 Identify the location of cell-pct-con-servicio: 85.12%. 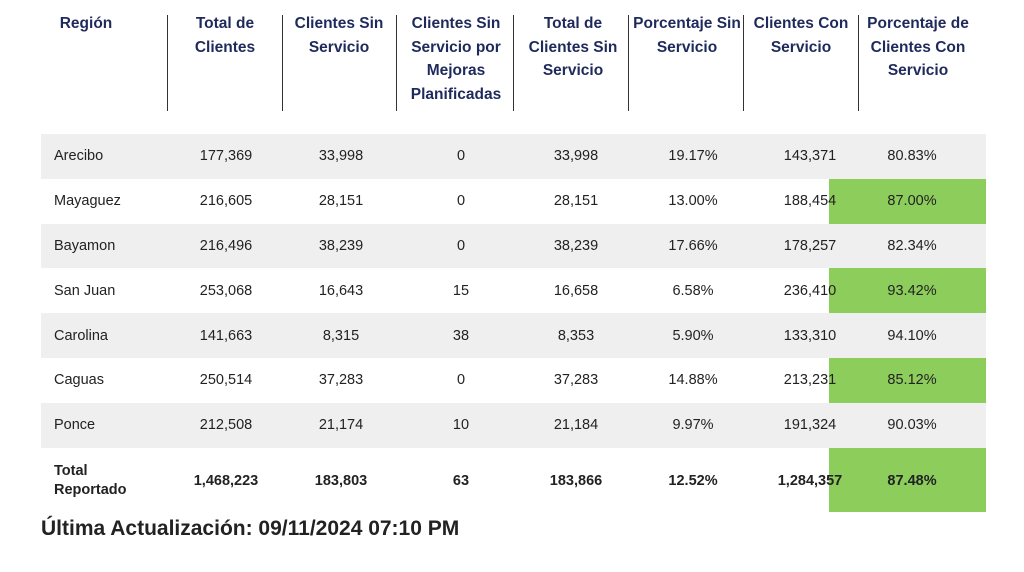
(912, 380).